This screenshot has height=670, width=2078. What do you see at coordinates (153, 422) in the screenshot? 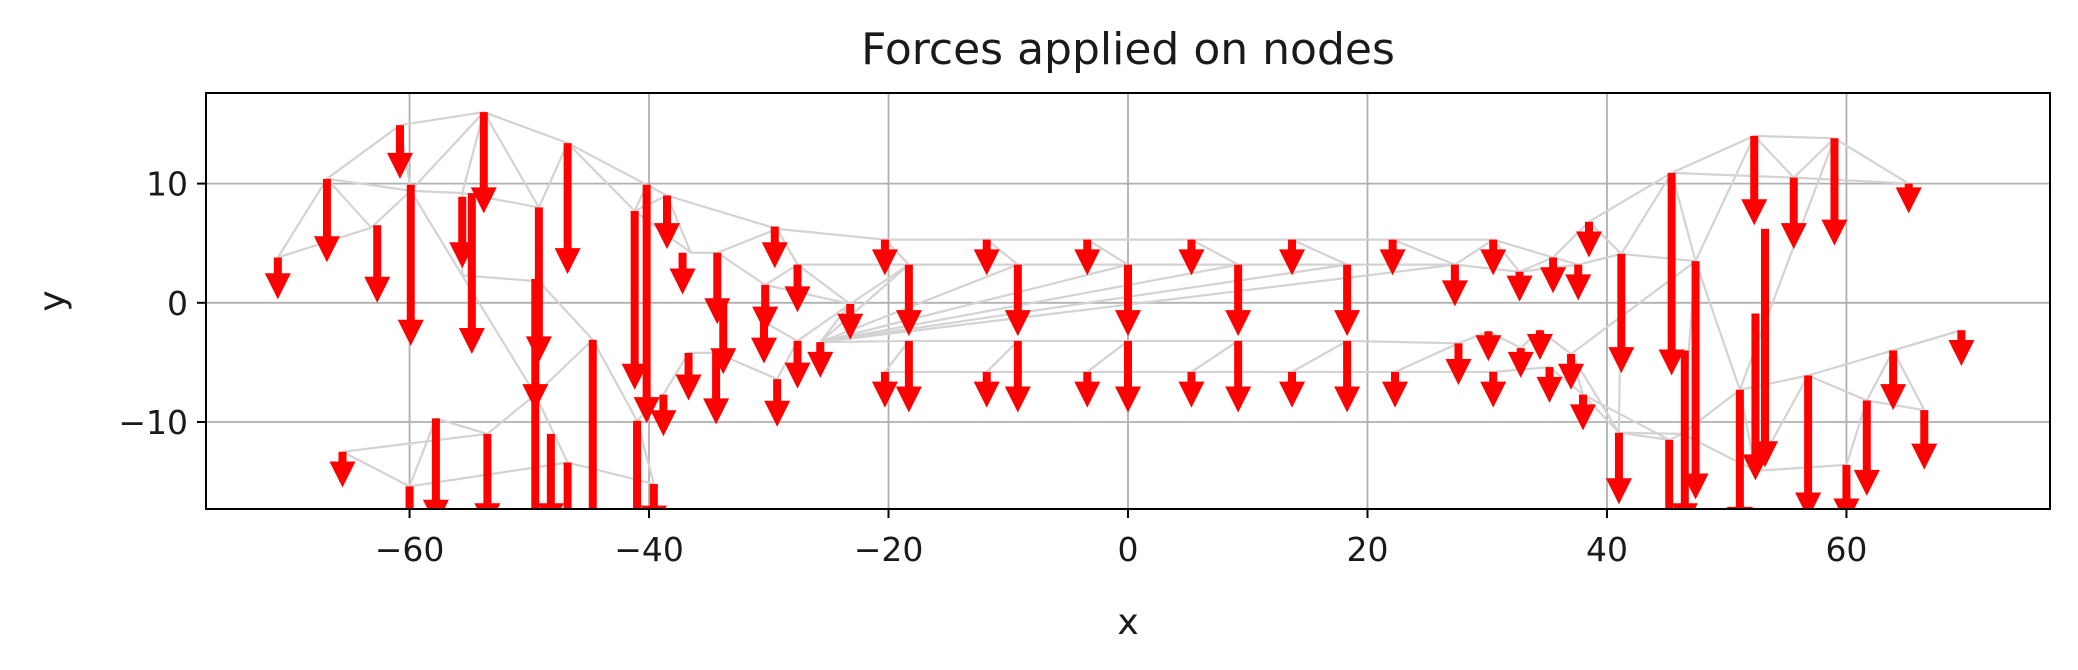
I see `y-tick-label: −10` at bounding box center [153, 422].